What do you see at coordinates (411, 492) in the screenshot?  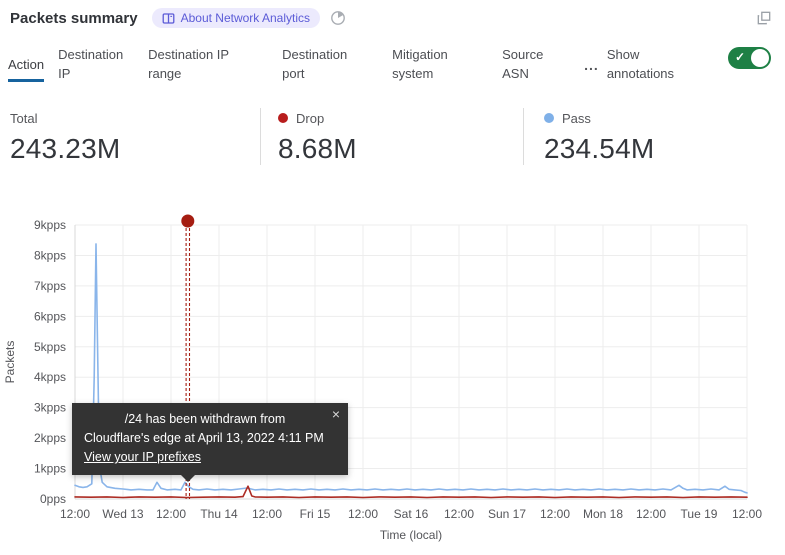 I see `drop-line` at bounding box center [411, 492].